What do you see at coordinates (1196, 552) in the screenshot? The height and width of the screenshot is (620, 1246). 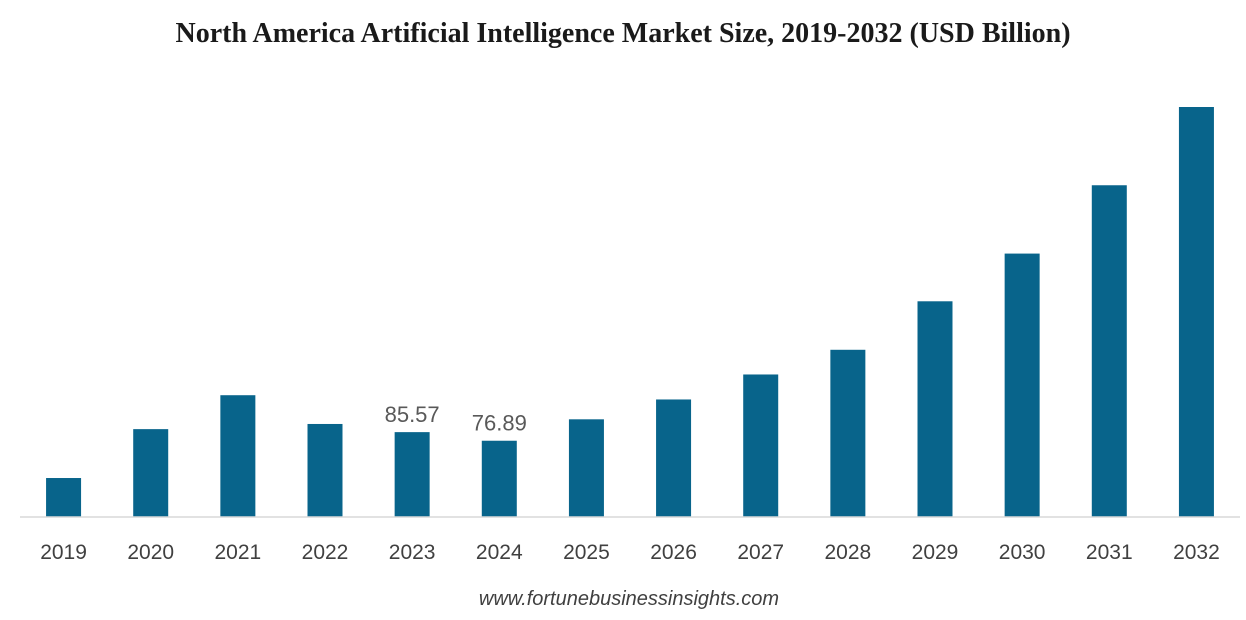 I see `x-tick-label-2032: 2032` at bounding box center [1196, 552].